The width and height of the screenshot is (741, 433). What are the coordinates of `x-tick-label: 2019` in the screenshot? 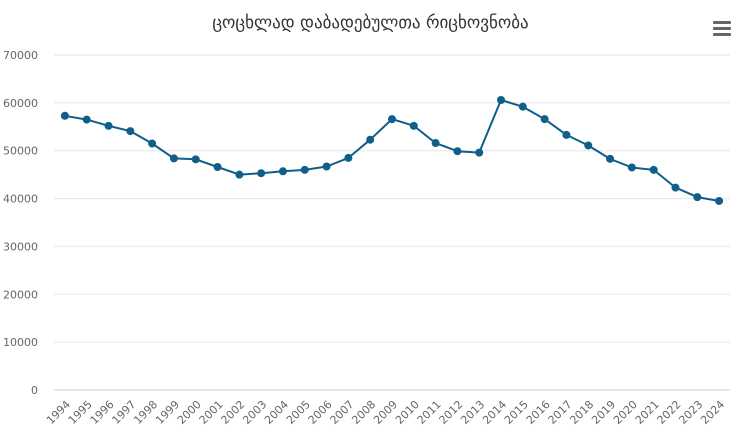 It's located at (603, 412).